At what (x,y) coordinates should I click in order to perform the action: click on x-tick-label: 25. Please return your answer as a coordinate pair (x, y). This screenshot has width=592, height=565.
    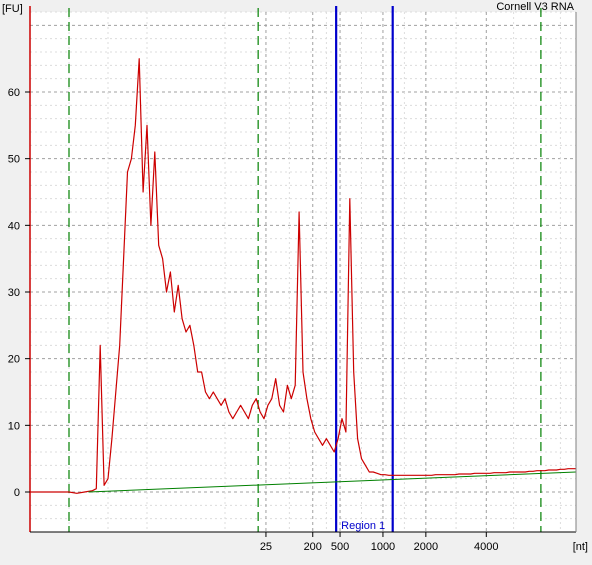
    Looking at the image, I should click on (266, 547).